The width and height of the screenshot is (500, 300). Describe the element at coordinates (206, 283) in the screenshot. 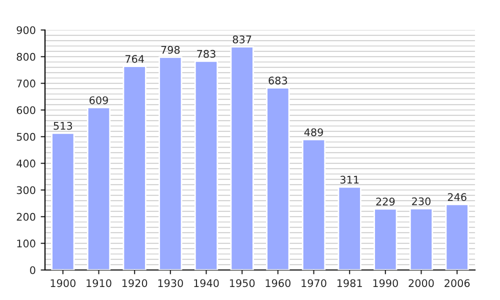

I see `x-tick-label: 1940` at that location.